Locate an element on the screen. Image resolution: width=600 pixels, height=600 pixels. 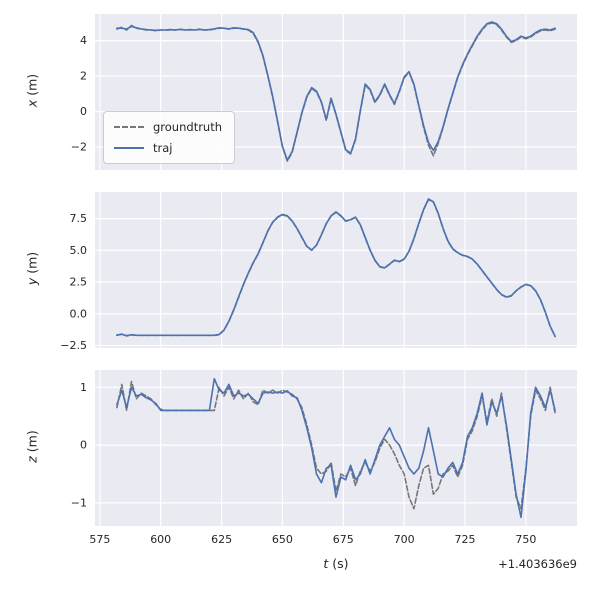
legend-entry-groundtruth: groundtruth is located at coordinates (168, 127).